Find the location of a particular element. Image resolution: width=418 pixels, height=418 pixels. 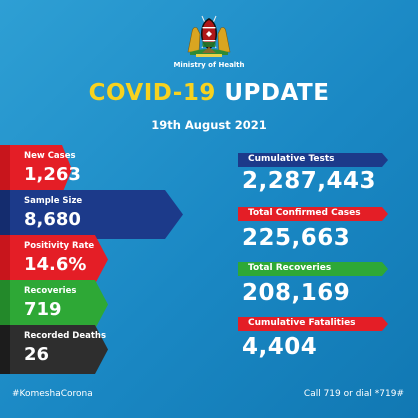

cumulative-fatalities-value: 4,404 is located at coordinates (280, 347).